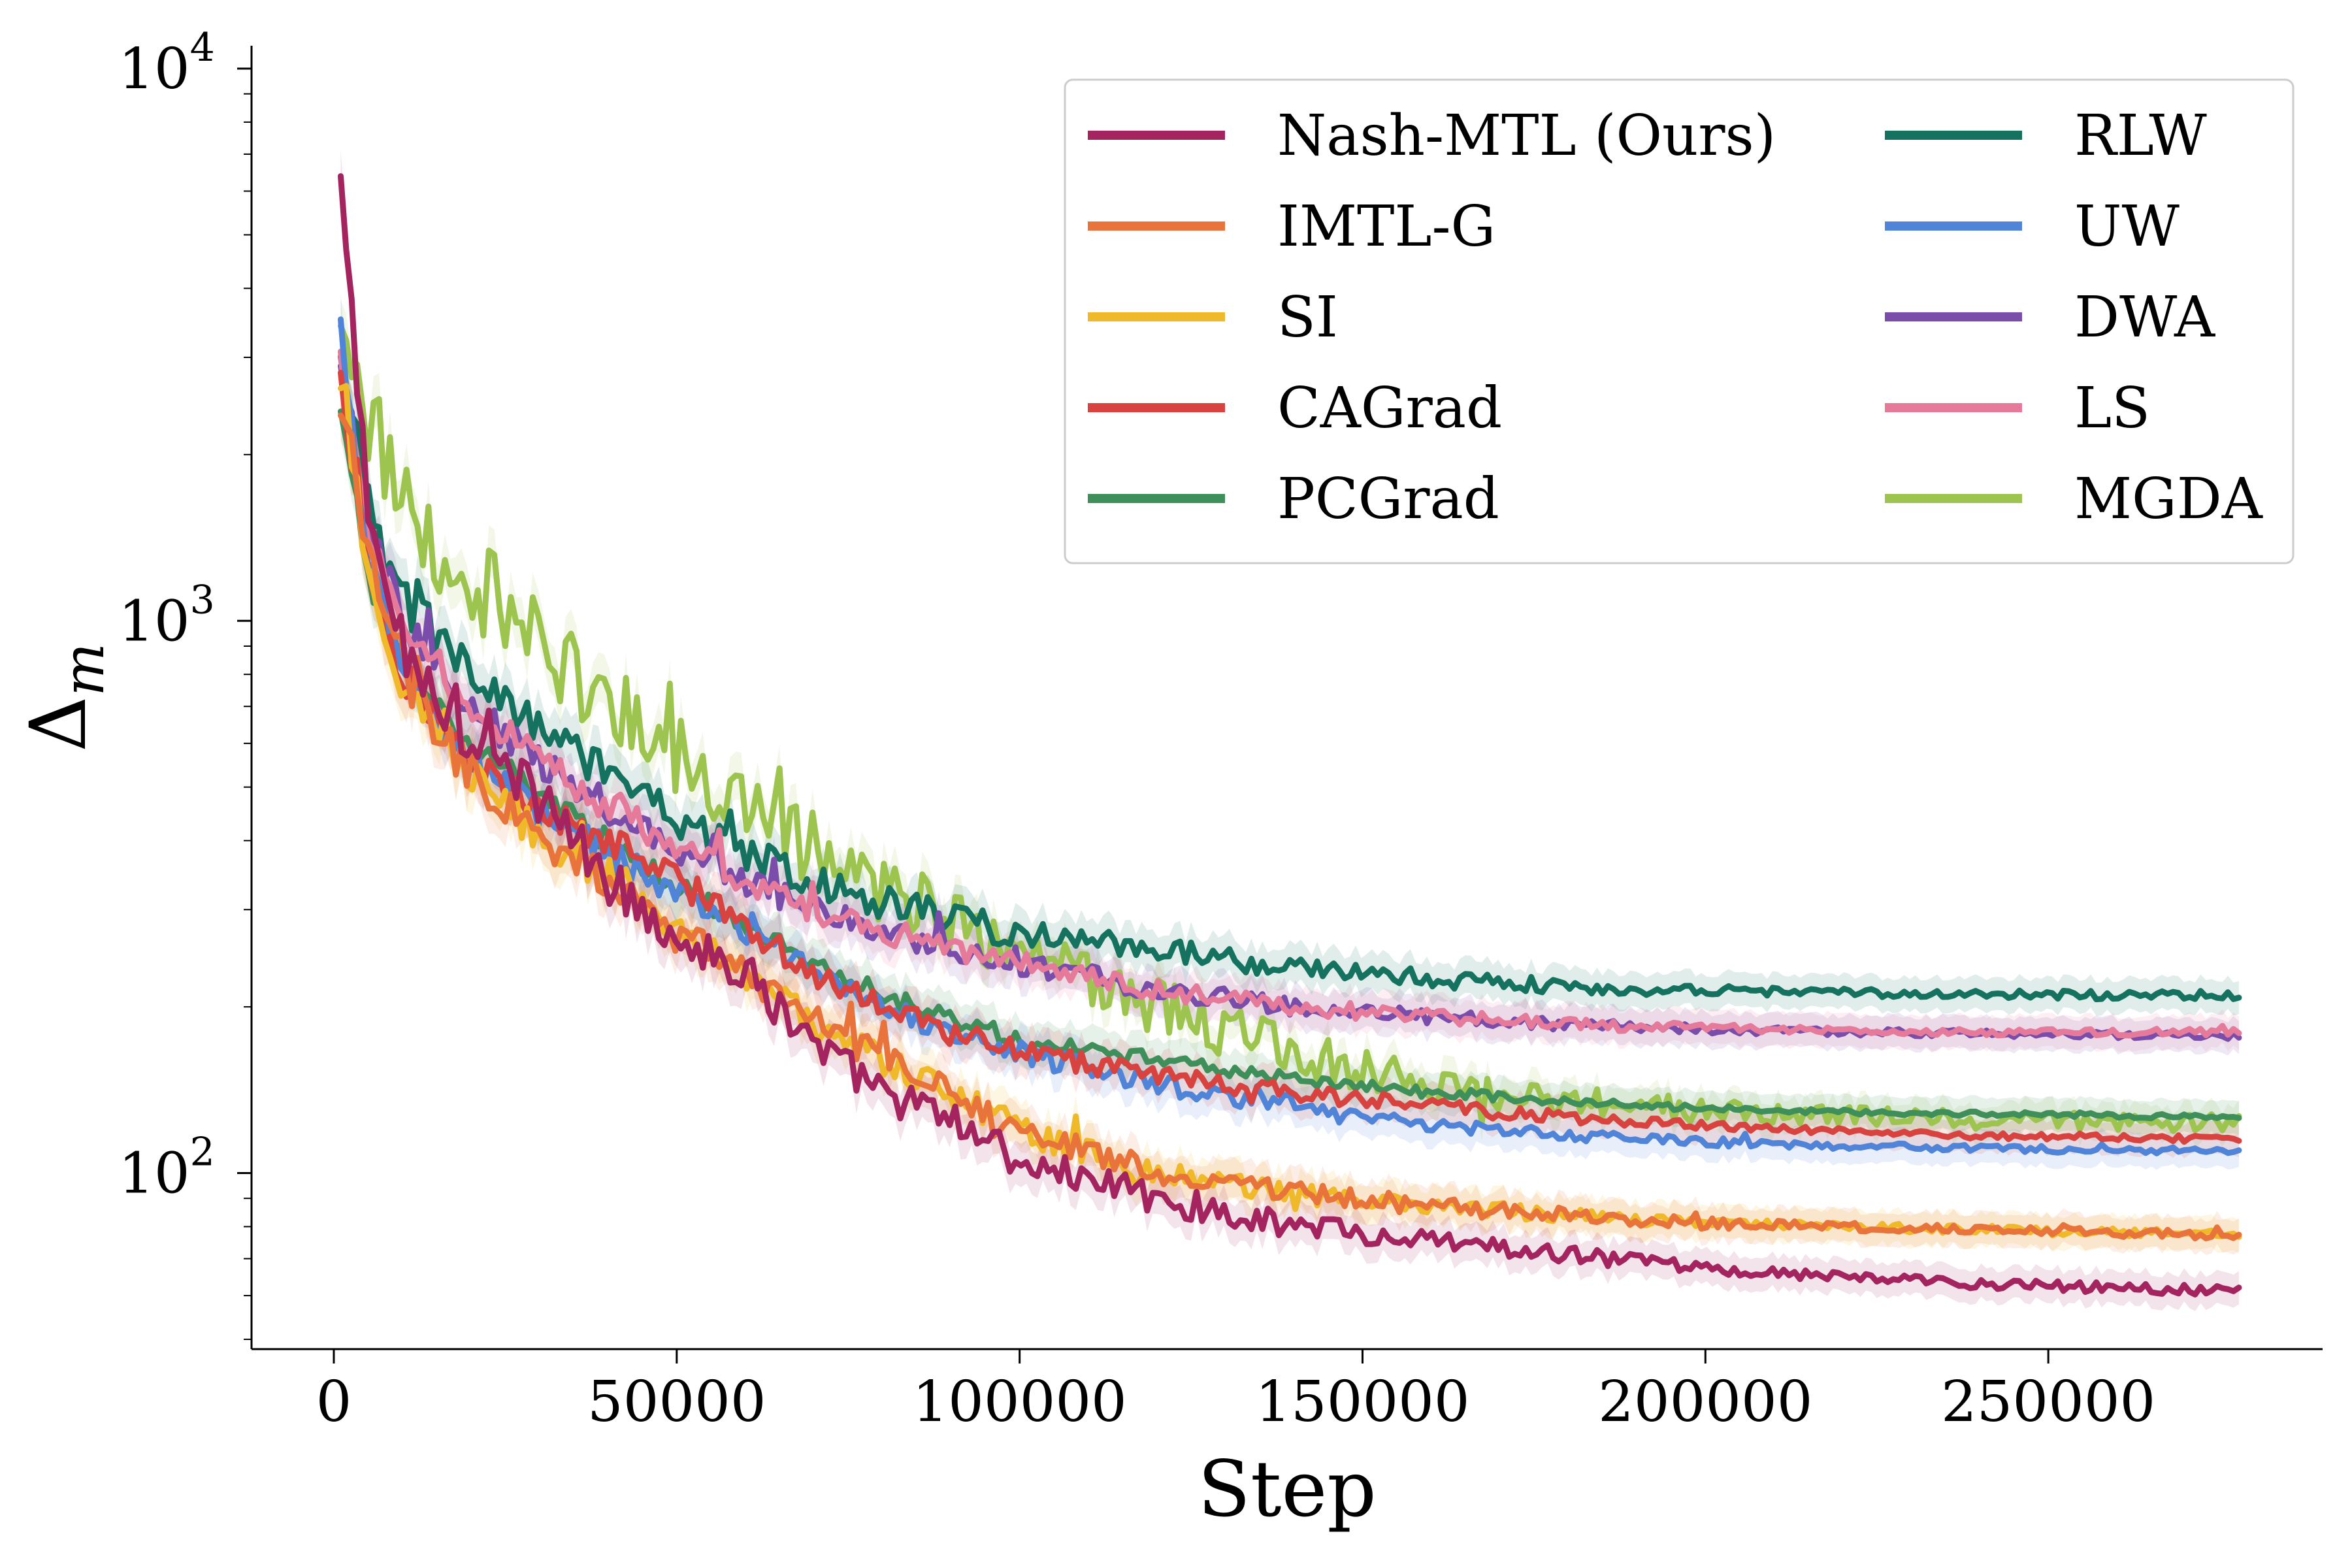 The height and width of the screenshot is (1568, 2352). I want to click on x-ticks: 0 50000 100000 150000 200000 250000, so click(1235, 1392).